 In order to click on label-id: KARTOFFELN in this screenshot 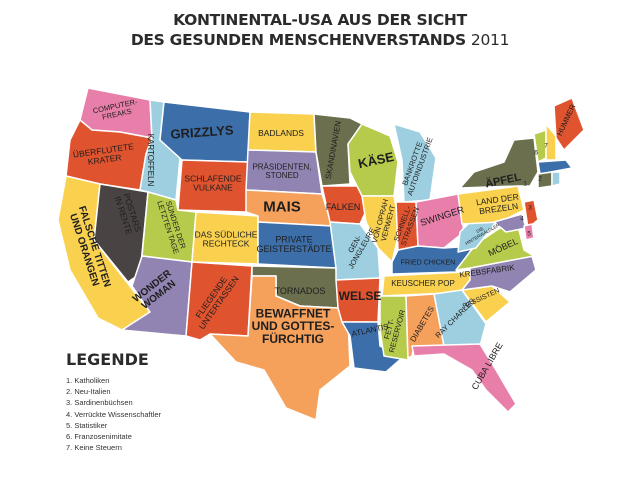, I will do `click(150, 160)`.